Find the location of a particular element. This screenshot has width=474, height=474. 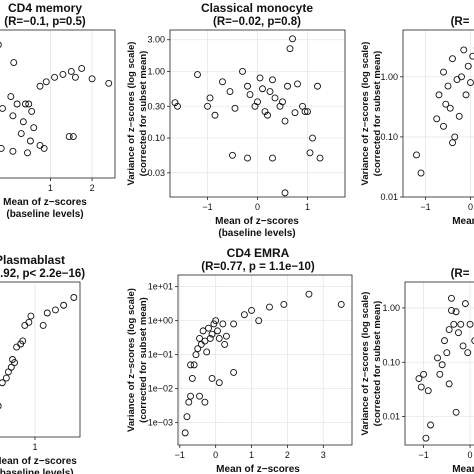

panel-subtitle: (R=0.92, p< 2.2e−16) is located at coordinates (42, 274).